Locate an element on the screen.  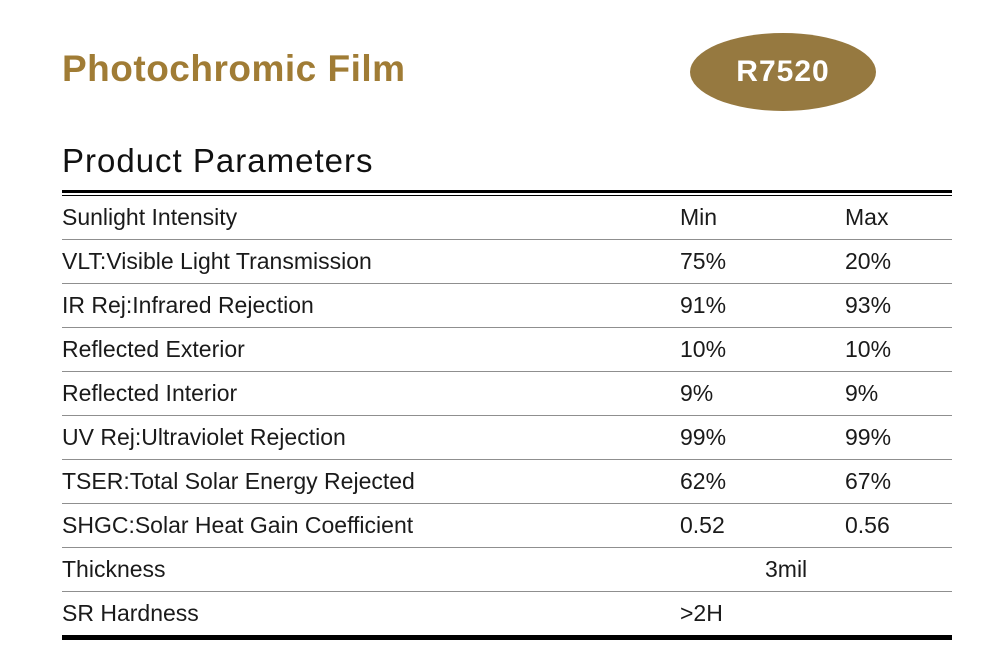
table-row: SR Hardness >2H is located at coordinates (507, 613).